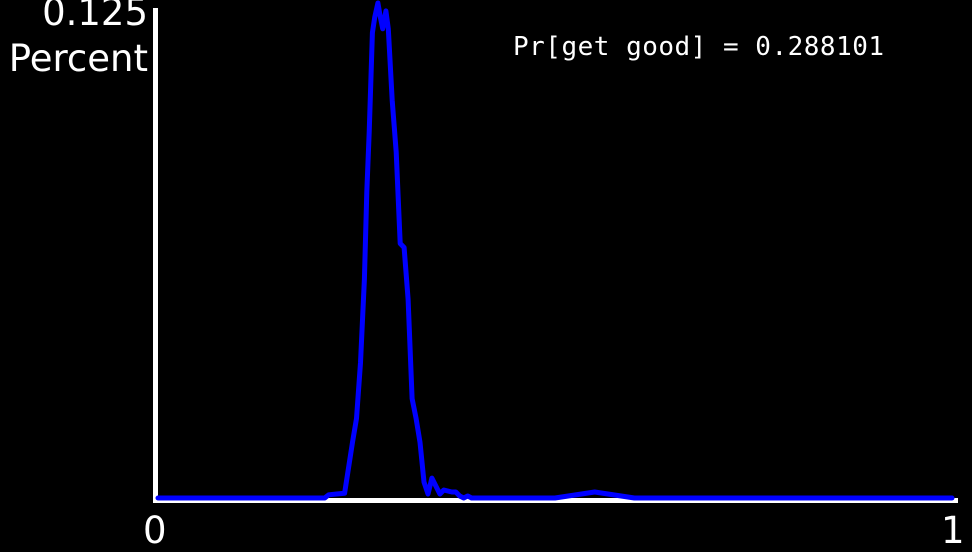 The image size is (972, 552). What do you see at coordinates (78, 58) in the screenshot?
I see `y-axis-label: Percent` at bounding box center [78, 58].